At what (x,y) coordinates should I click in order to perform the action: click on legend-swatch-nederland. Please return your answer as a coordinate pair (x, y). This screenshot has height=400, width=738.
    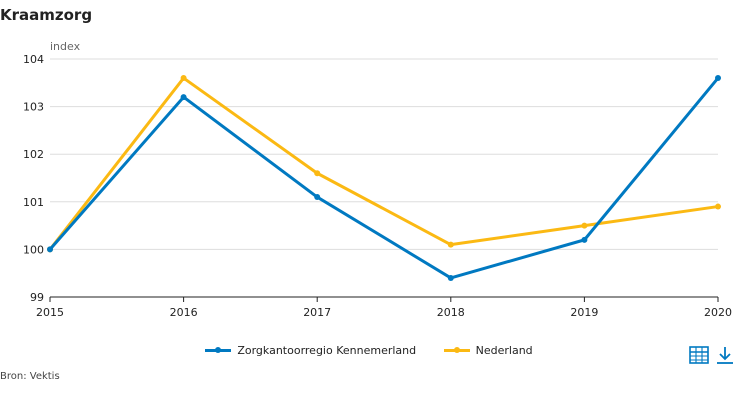
    Looking at the image, I should click on (456, 350).